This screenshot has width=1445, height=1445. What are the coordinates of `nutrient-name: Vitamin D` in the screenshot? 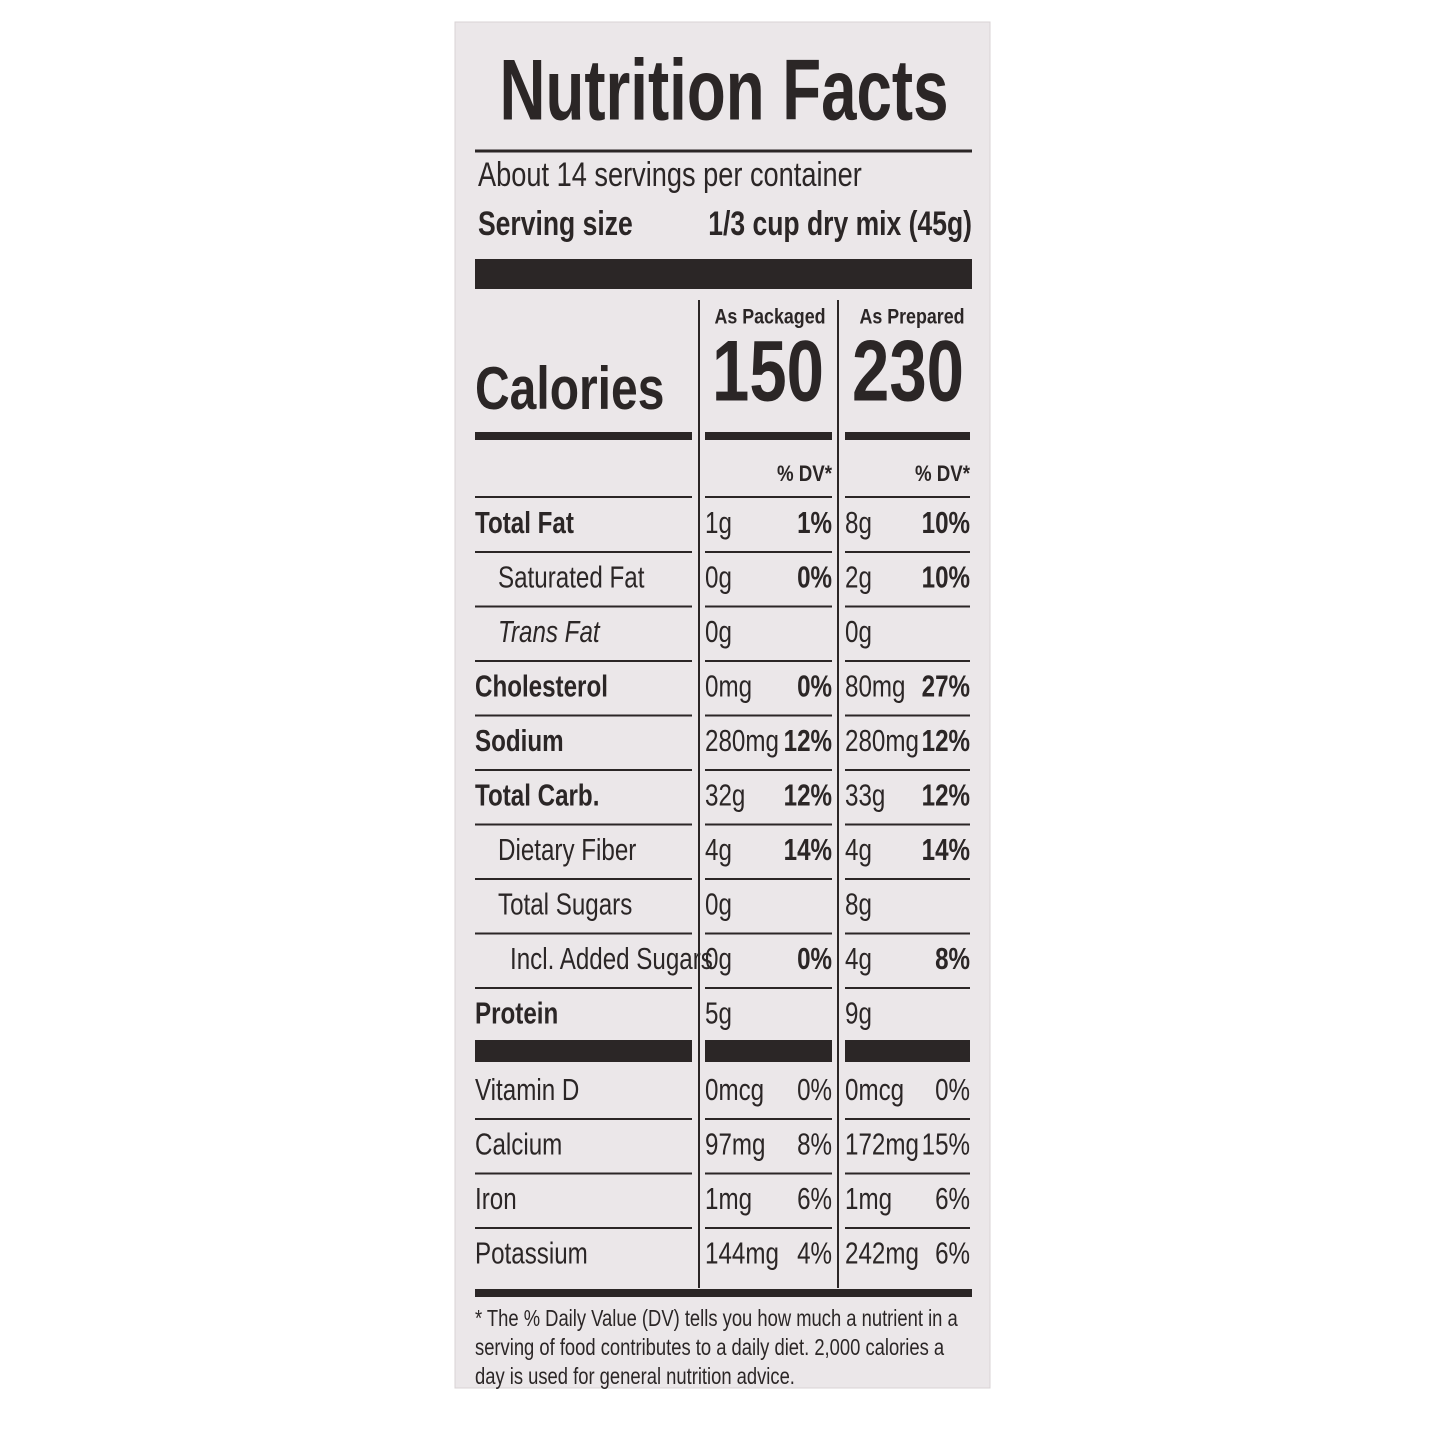 It's located at (527, 1089).